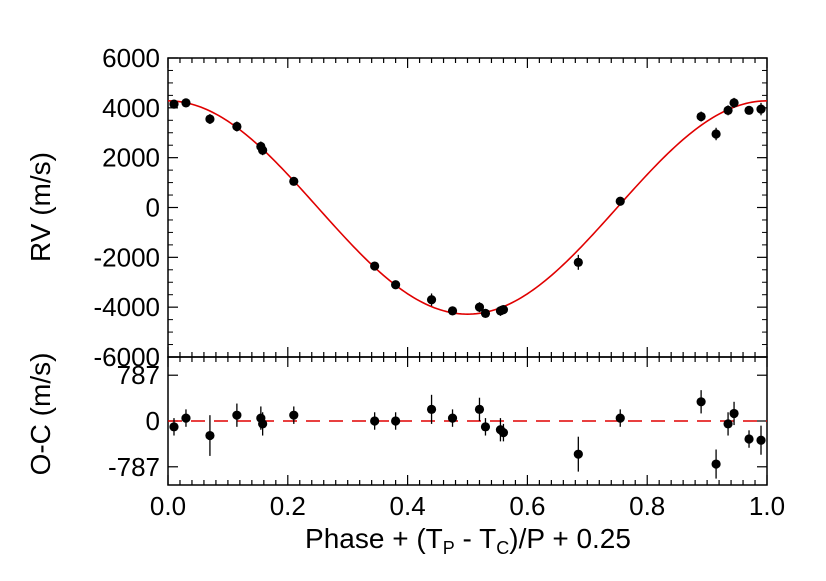 The image size is (826, 581). I want to click on x-tick-label: 0.8, so click(647, 506).